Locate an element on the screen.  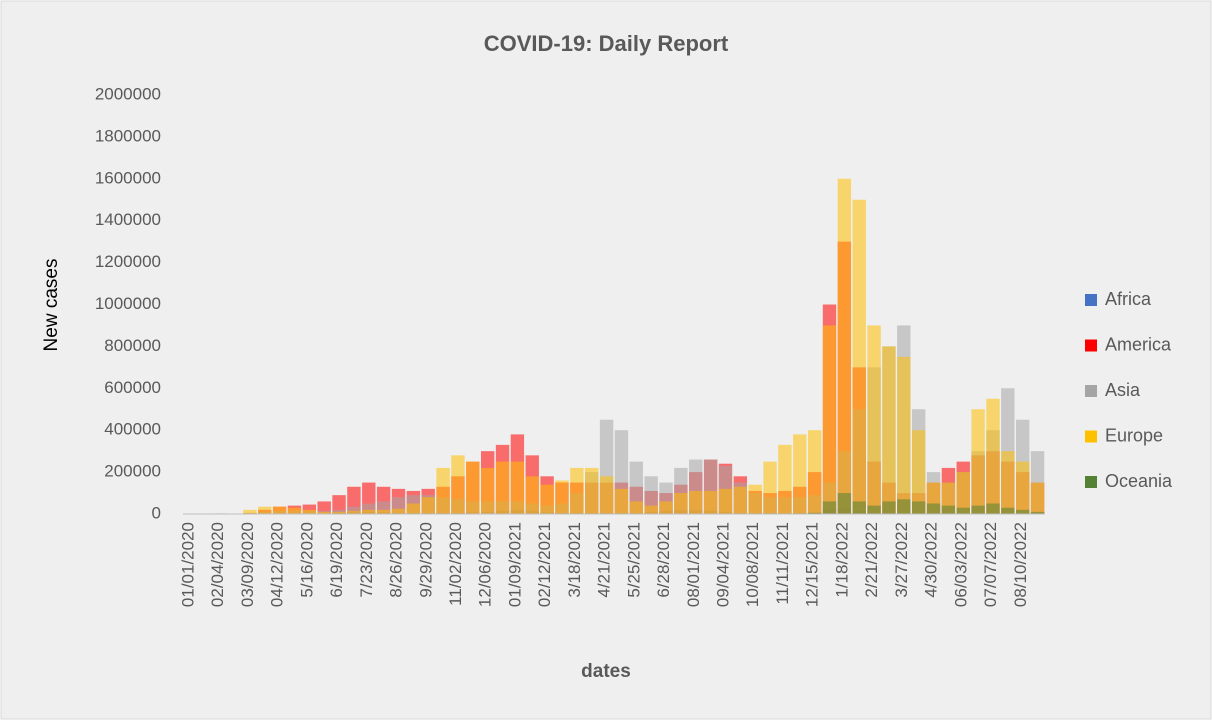
x-tick-label: 12/15/2021 is located at coordinates (812, 564).